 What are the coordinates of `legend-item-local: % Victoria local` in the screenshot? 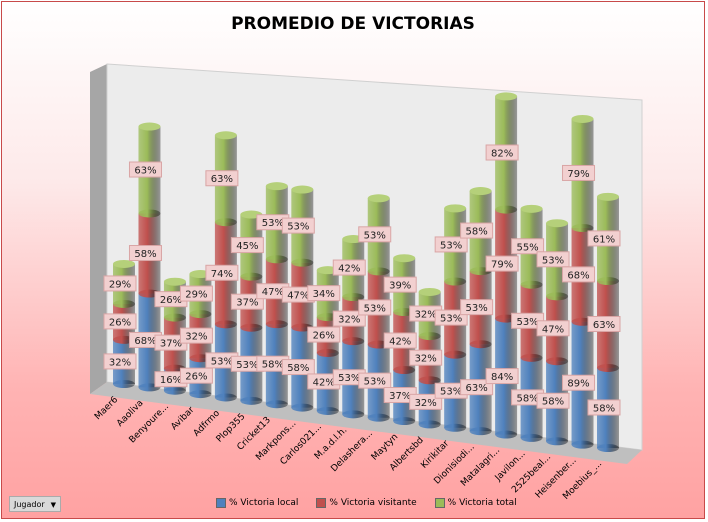 It's located at (257, 503).